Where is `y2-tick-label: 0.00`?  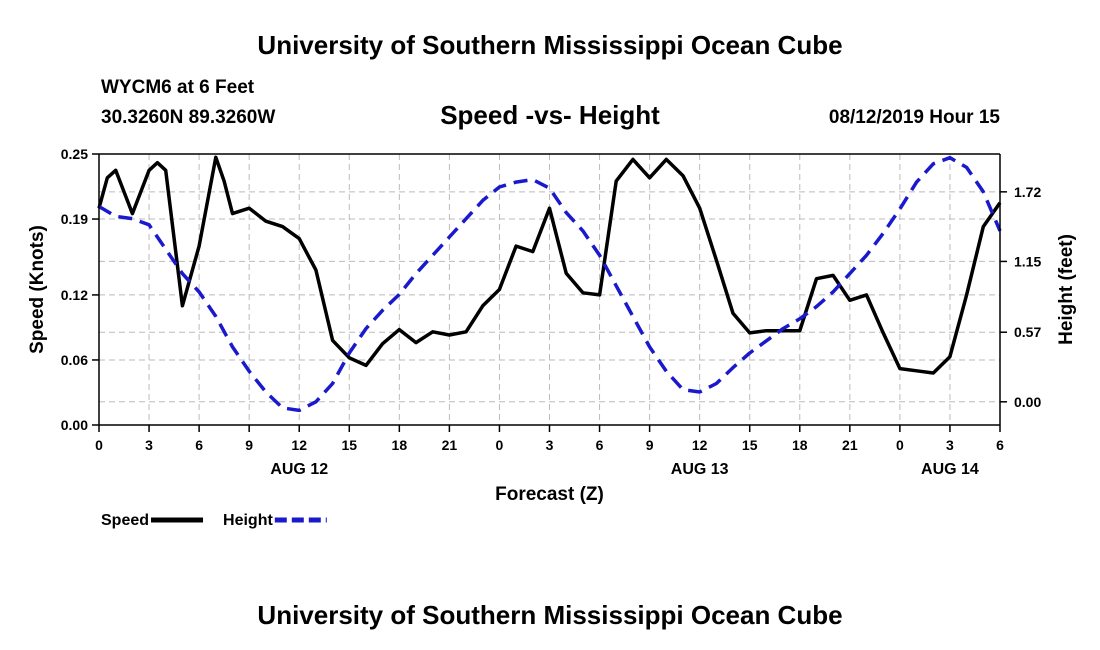 y2-tick-label: 0.00 is located at coordinates (1027, 402).